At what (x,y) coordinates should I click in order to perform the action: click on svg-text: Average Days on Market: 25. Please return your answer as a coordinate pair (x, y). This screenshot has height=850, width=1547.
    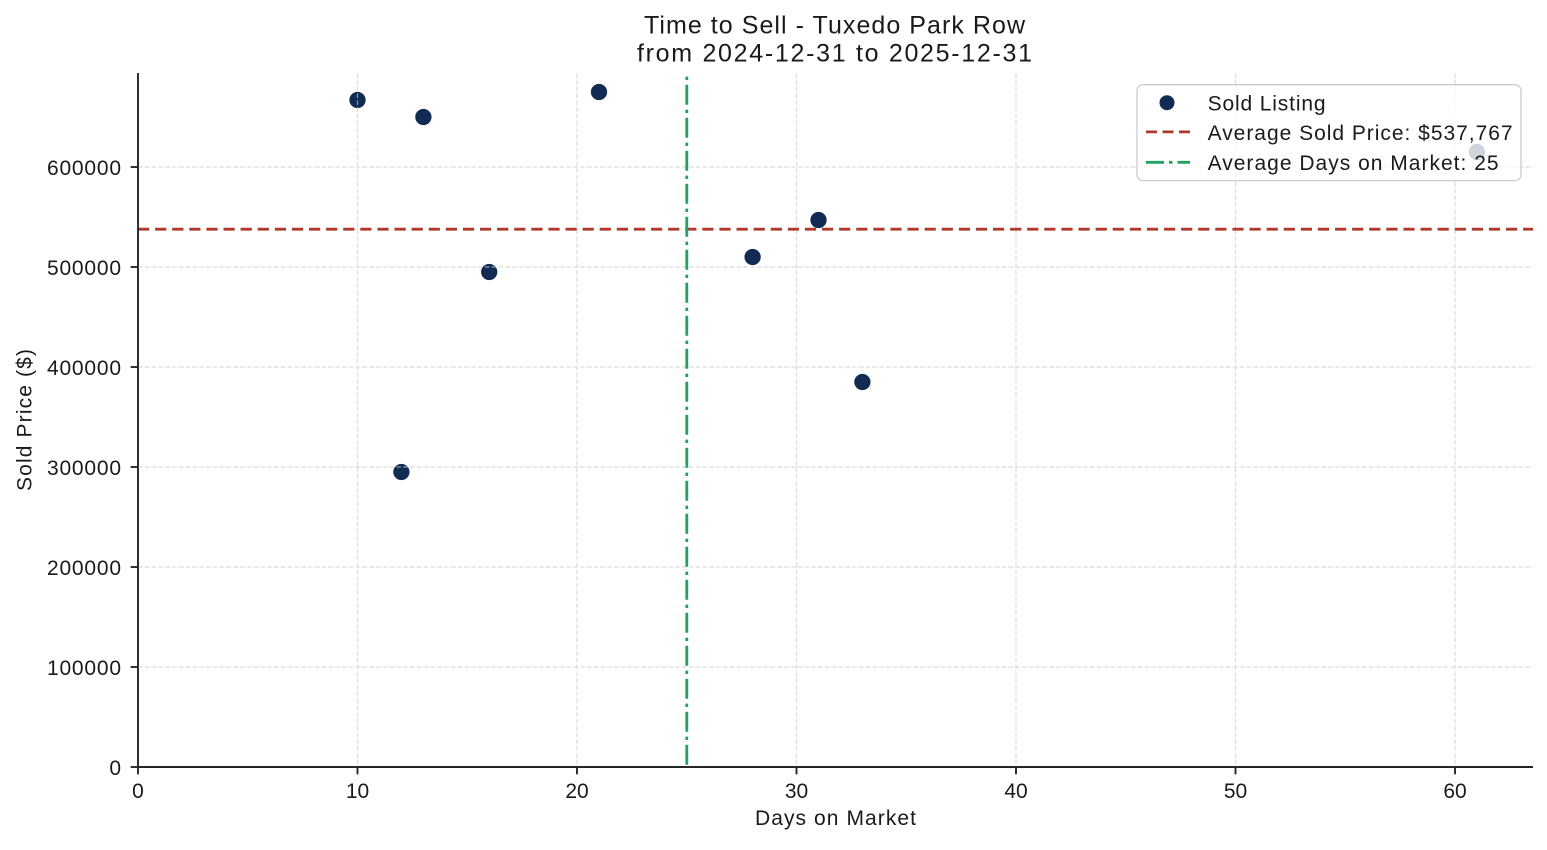
    Looking at the image, I should click on (1353, 163).